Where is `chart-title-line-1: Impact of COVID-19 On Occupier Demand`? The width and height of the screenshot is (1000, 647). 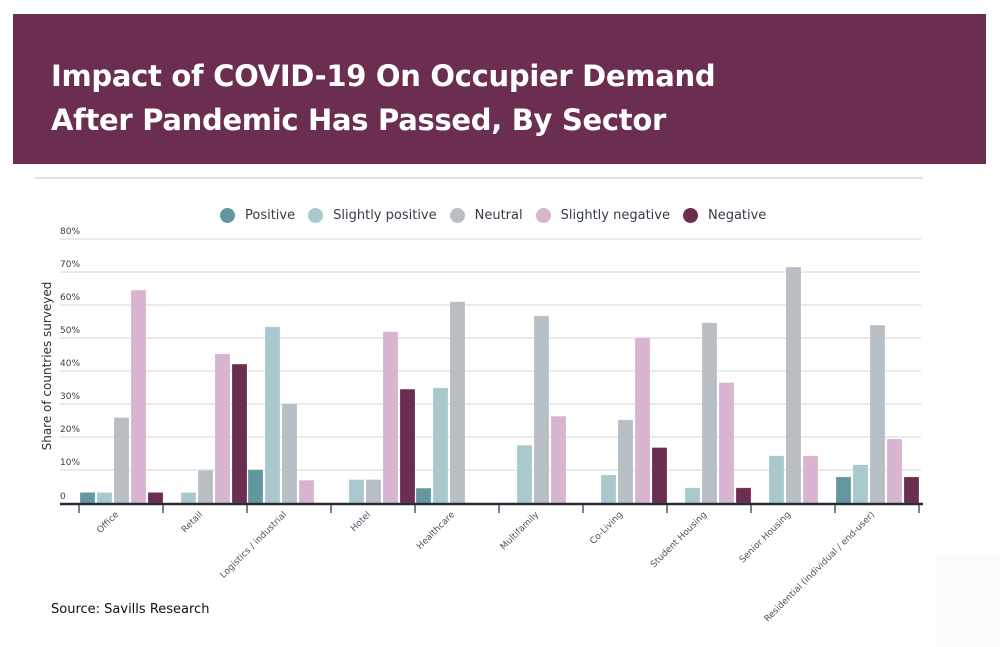 chart-title-line-1: Impact of COVID-19 On Occupier Demand is located at coordinates (383, 76).